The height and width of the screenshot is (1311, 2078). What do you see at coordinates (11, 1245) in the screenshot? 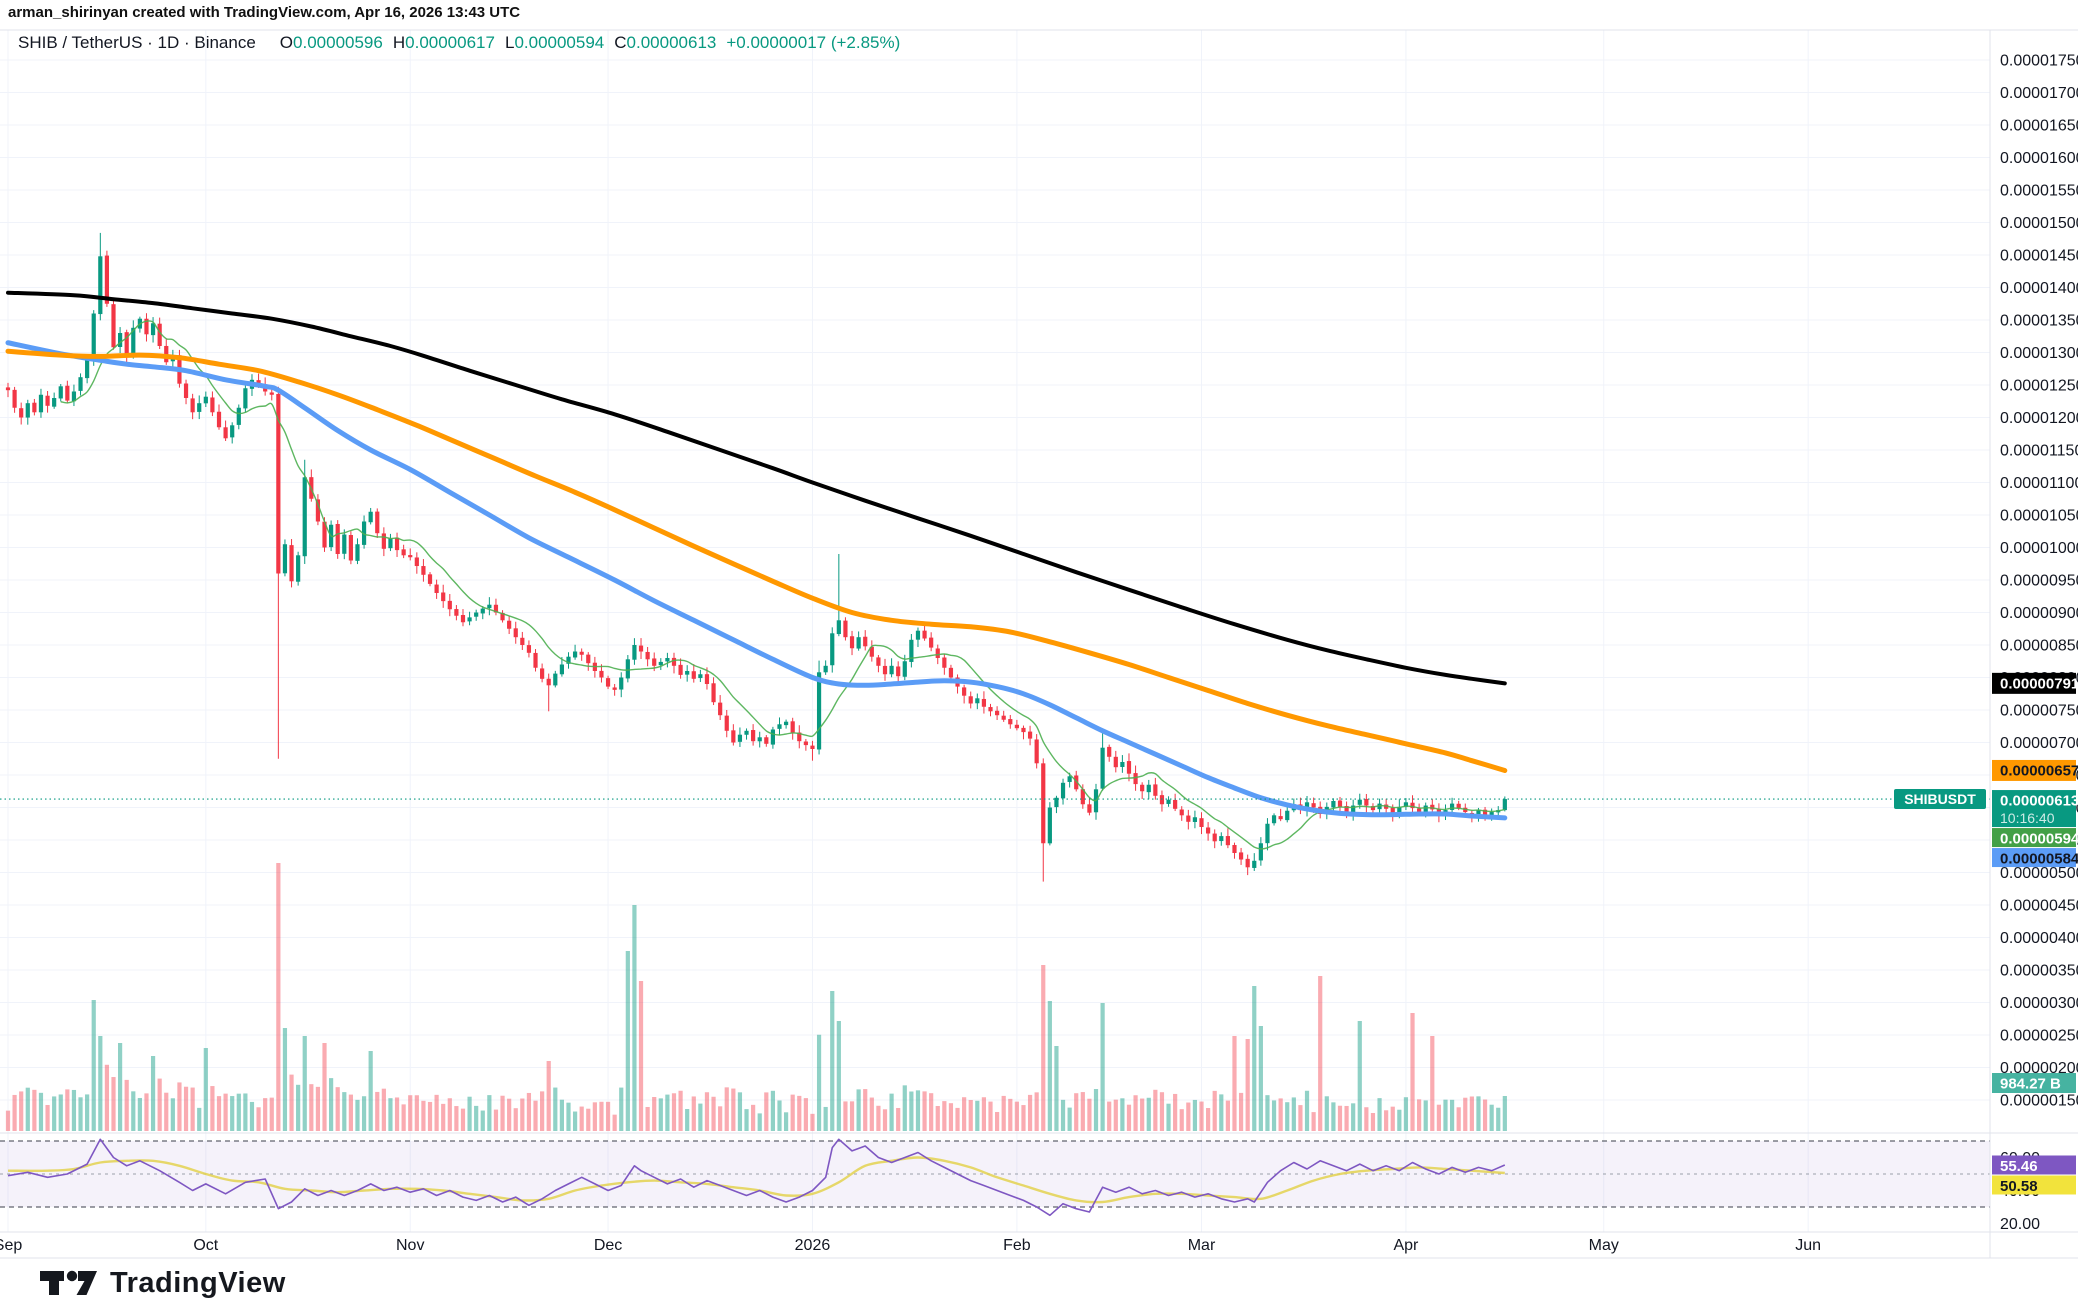
I see `time-tick-label: Sep` at bounding box center [11, 1245].